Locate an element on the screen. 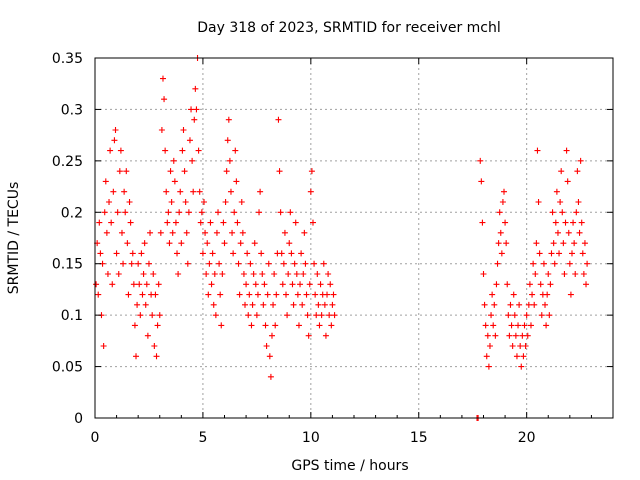 The height and width of the screenshot is (480, 640). y-tick-label: 0.15 is located at coordinates (67, 265).